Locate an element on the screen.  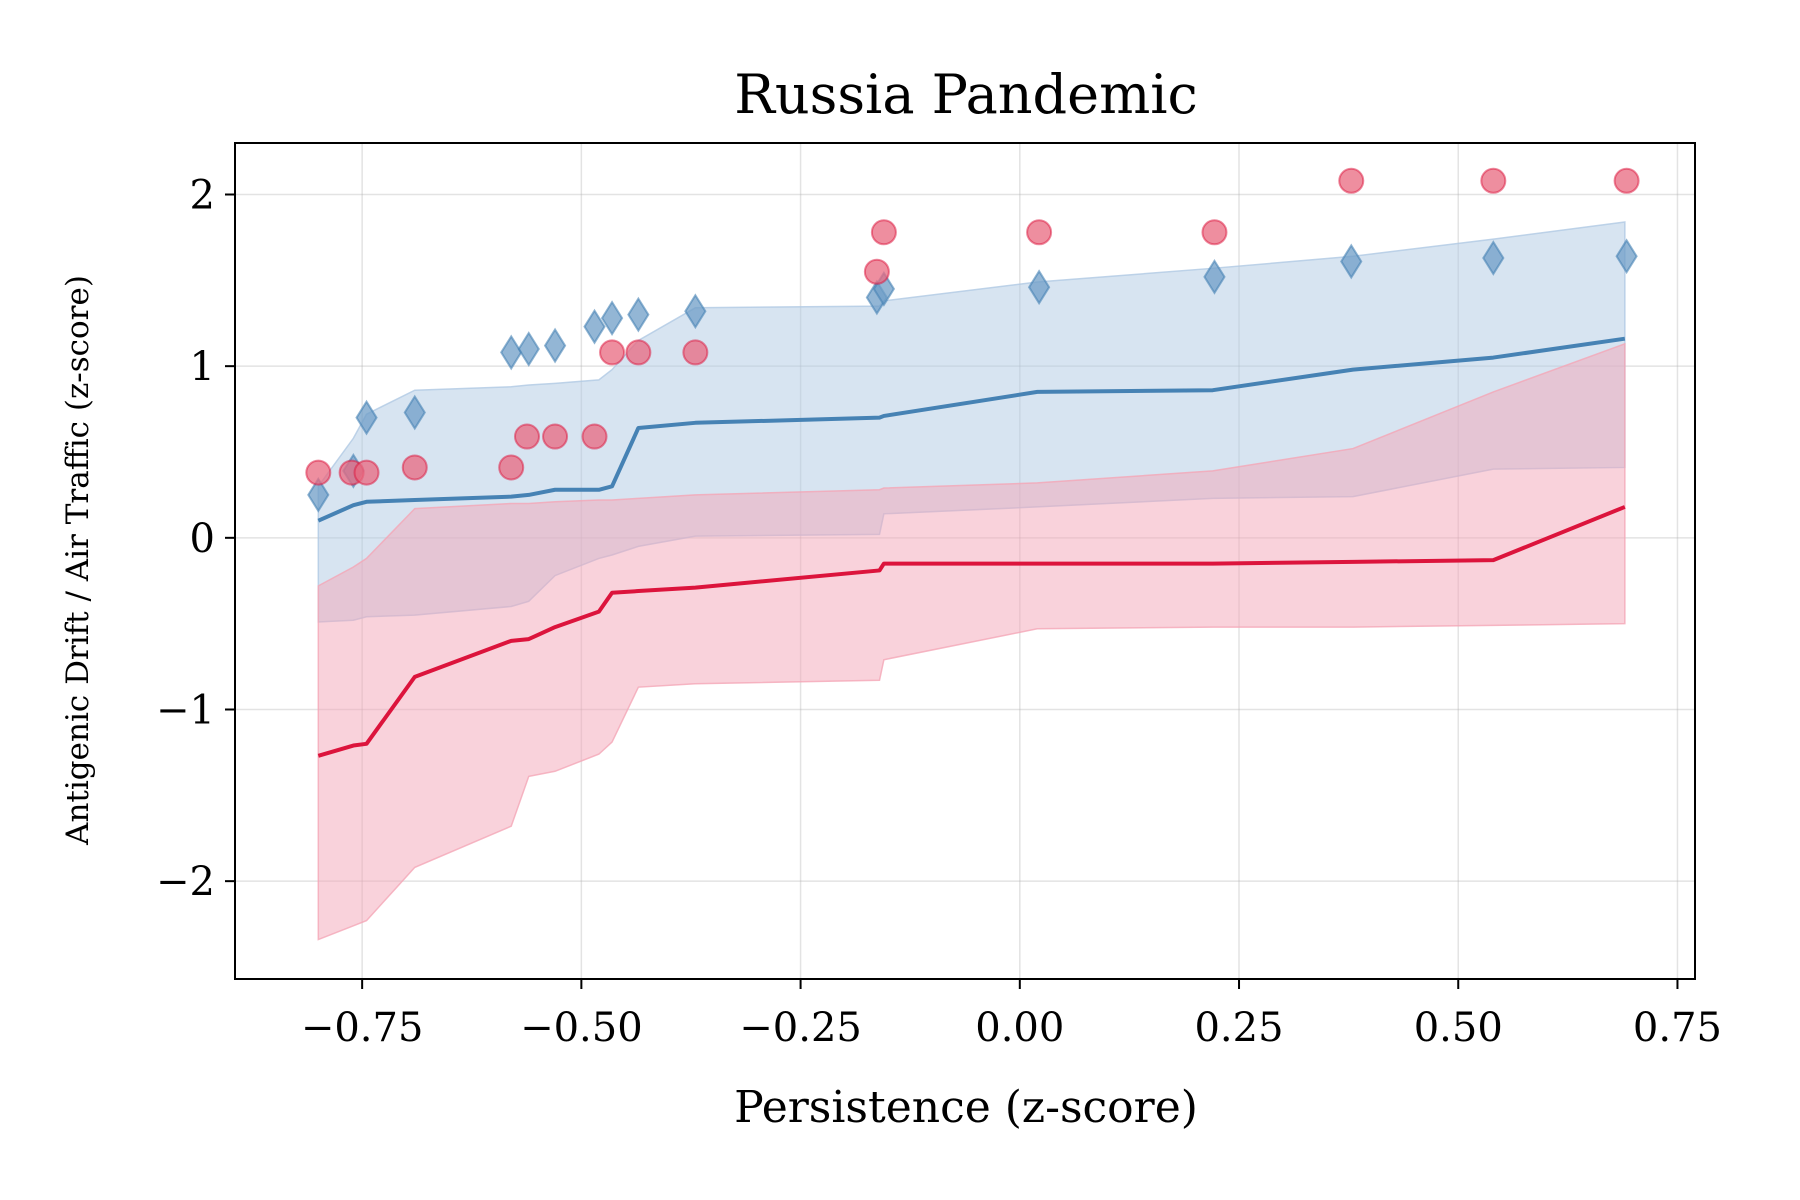
x-axis-ticks: −0.75 −0.50 −0.25 0.00 0.25 0.50 0.75 is located at coordinates (1011, 1015).